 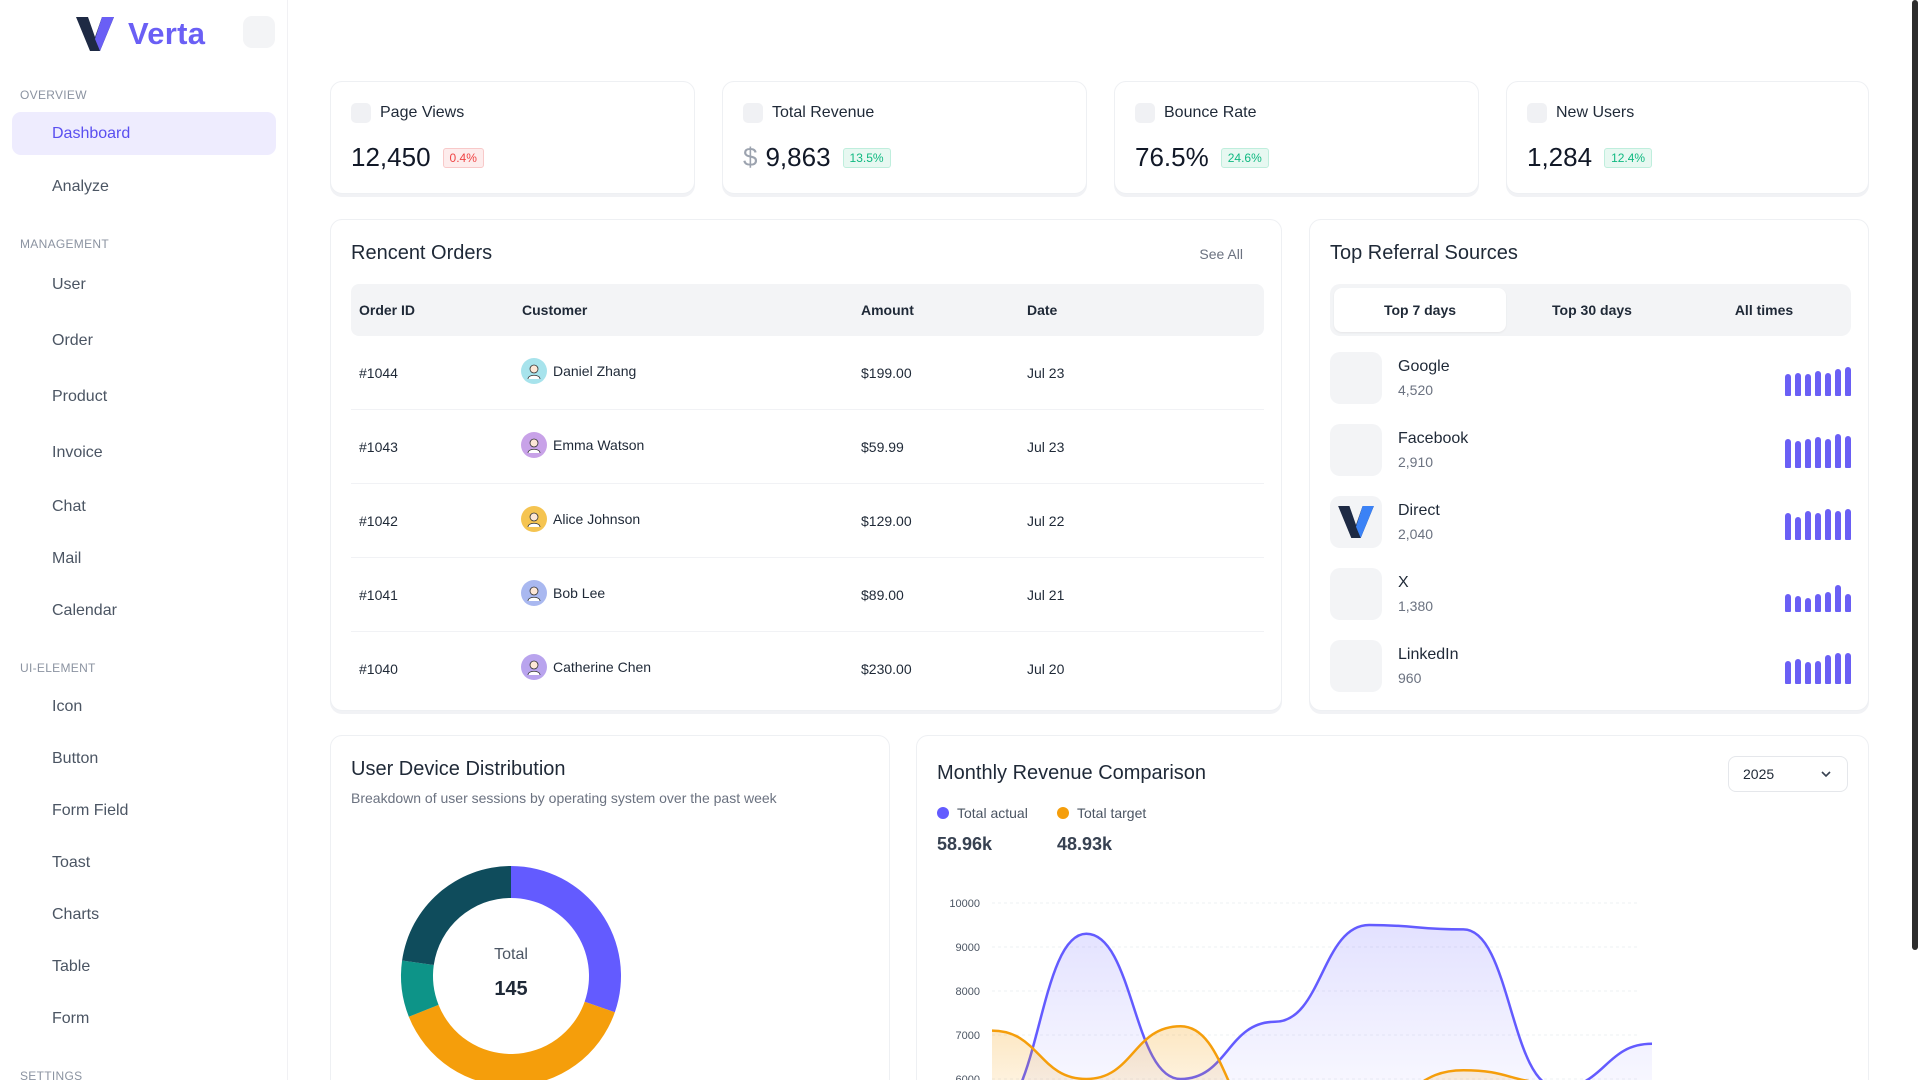 I want to click on nav-item-user: User, so click(x=69, y=284).